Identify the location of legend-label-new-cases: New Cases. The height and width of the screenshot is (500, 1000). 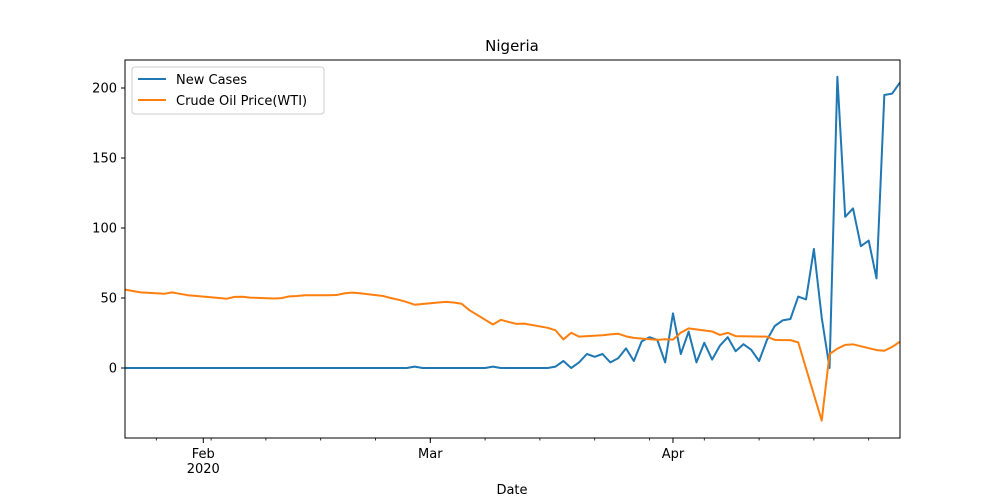
(211, 80).